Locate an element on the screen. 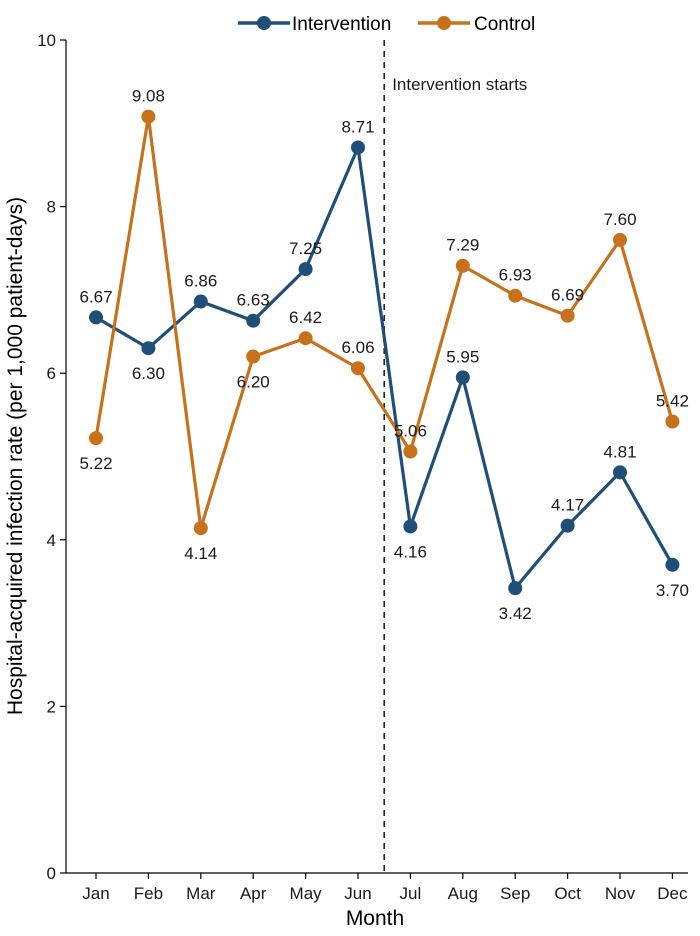 The width and height of the screenshot is (700, 936). x-tick-label: Apr is located at coordinates (253, 893).